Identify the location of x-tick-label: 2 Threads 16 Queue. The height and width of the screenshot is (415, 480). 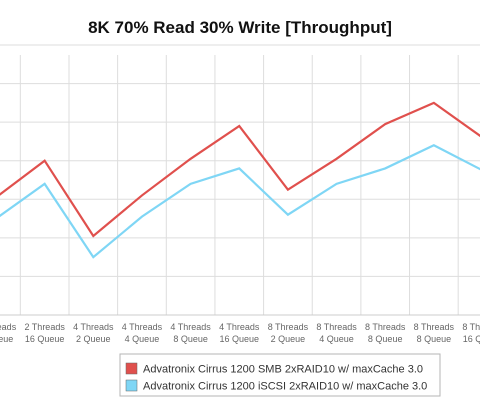
(44, 333).